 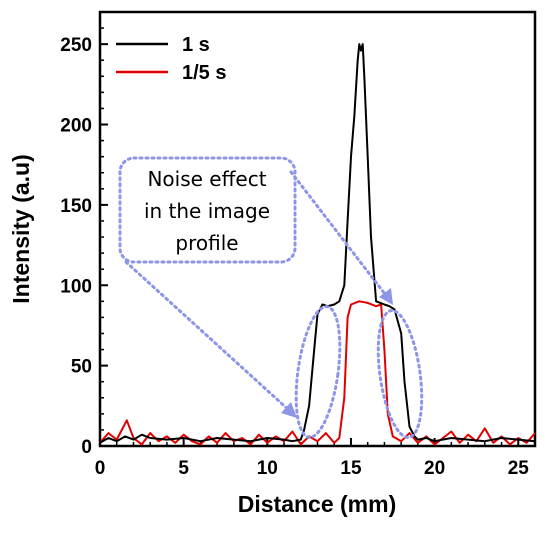 I want to click on y-axis-tick-labels: 0 50 100 150 200 250, so click(x=76, y=246).